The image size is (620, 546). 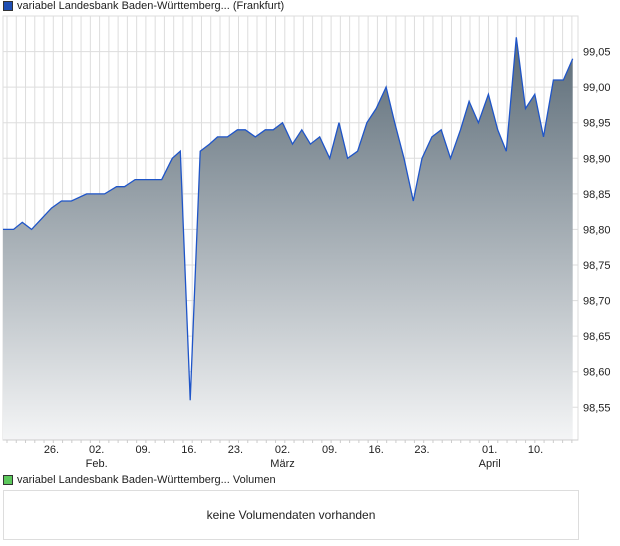 What do you see at coordinates (597, 266) in the screenshot?
I see `y-tick-label: 98,75` at bounding box center [597, 266].